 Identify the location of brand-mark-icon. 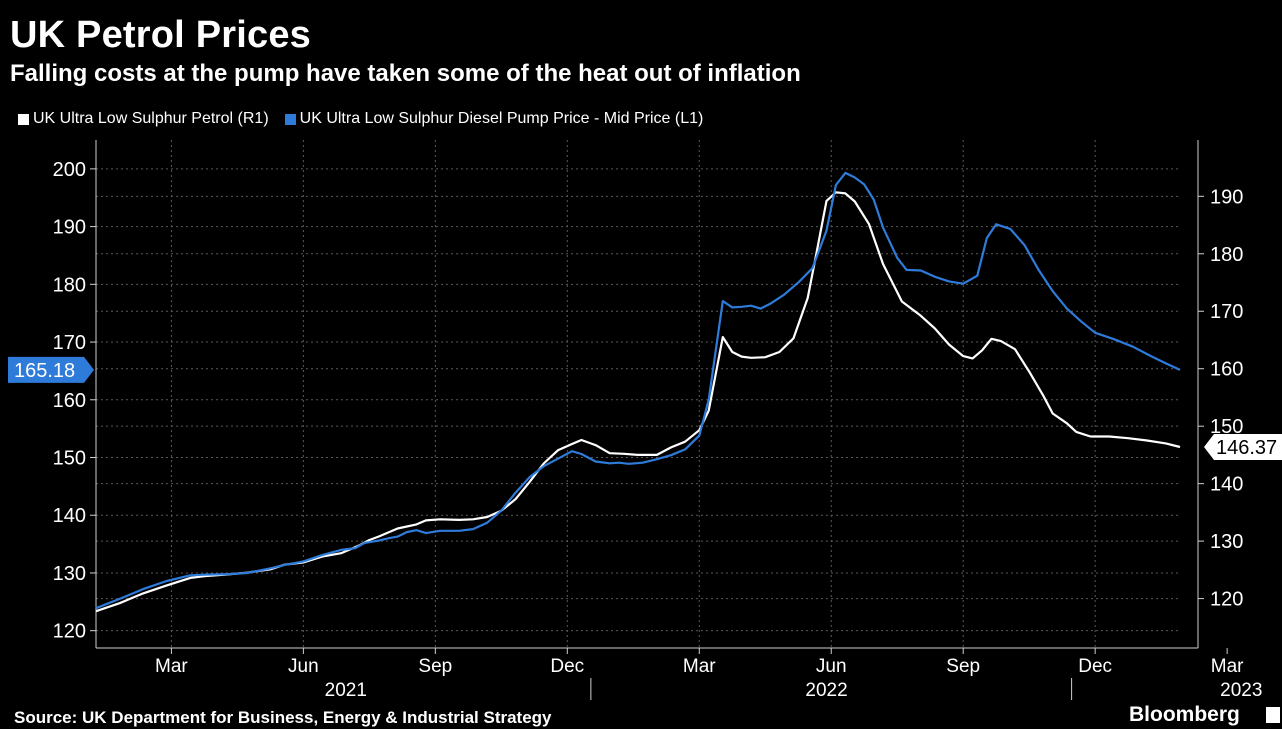
(1273, 715).